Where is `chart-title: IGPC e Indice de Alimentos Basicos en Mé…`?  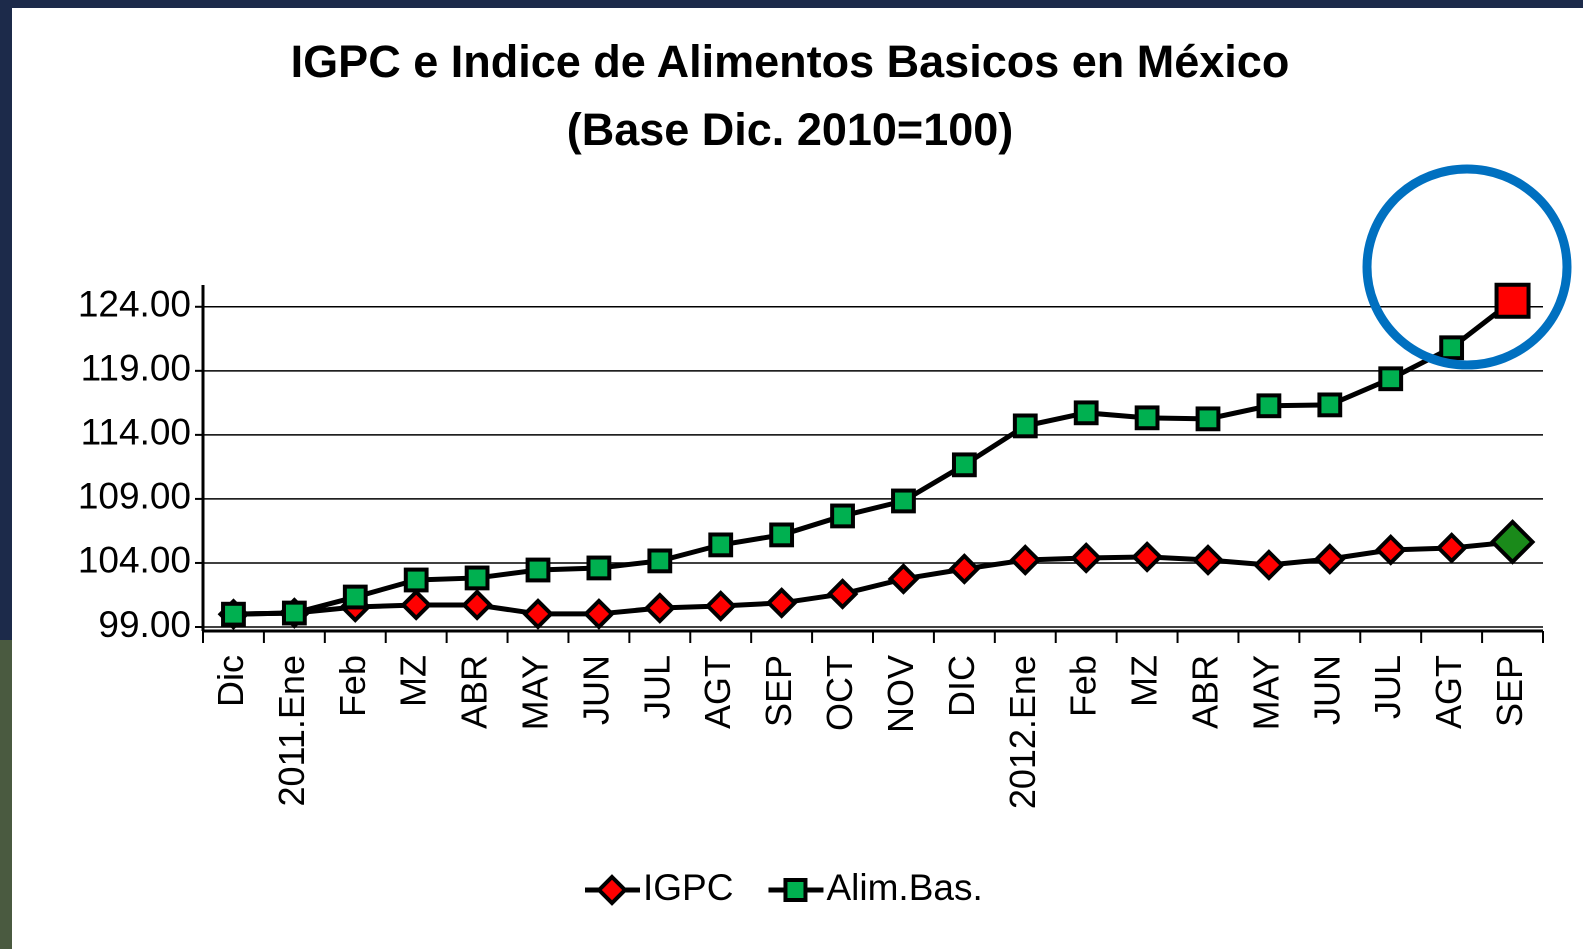
chart-title: IGPC e Indice de Alimentos Basicos en Mé… is located at coordinates (790, 61).